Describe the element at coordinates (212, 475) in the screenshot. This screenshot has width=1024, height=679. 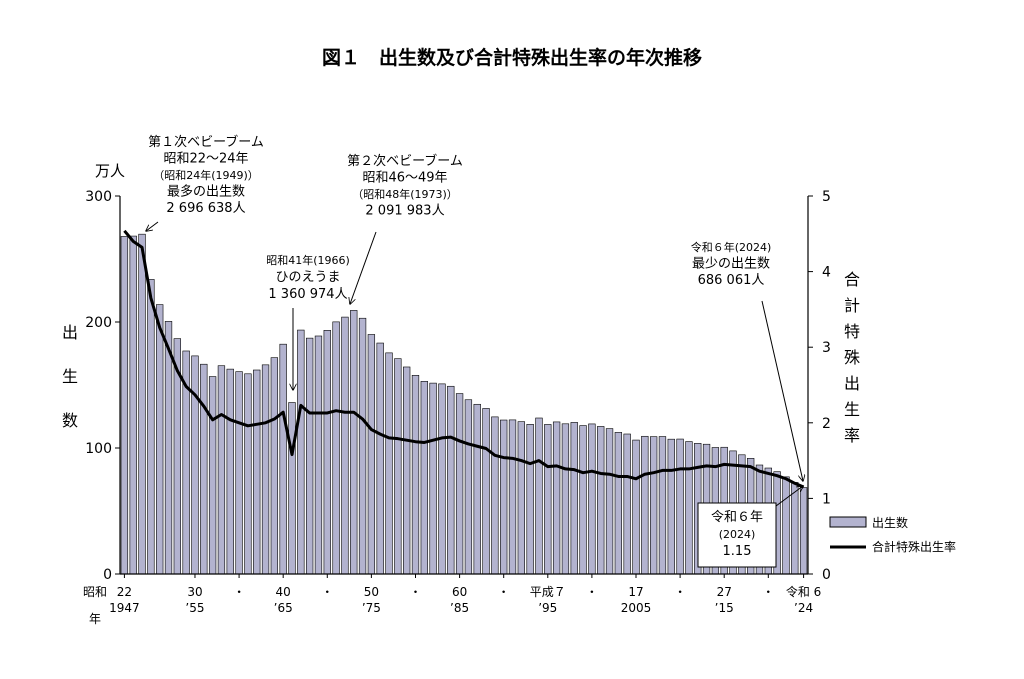
I see `bar-1957` at that location.